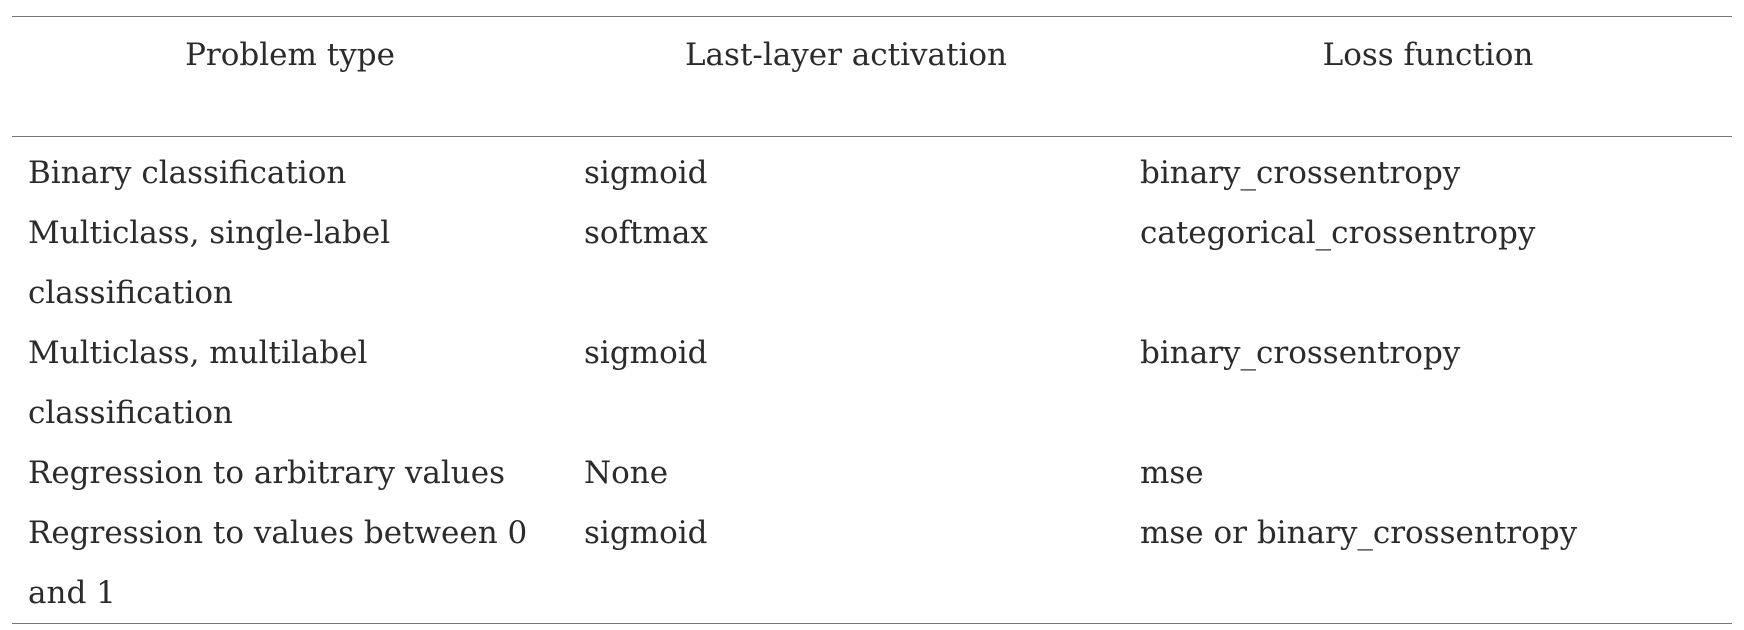  Describe the element at coordinates (209, 263) in the screenshot. I see `cell-problem-type: Multiclass, single-label classification` at that location.